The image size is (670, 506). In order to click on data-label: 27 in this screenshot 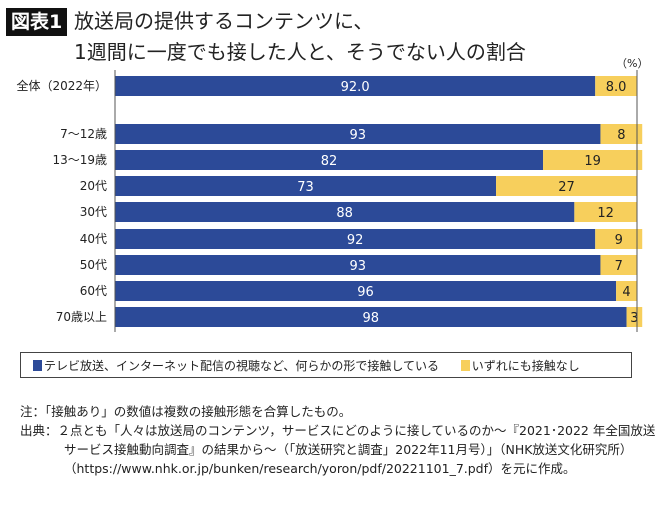, I will do `click(566, 187)`.